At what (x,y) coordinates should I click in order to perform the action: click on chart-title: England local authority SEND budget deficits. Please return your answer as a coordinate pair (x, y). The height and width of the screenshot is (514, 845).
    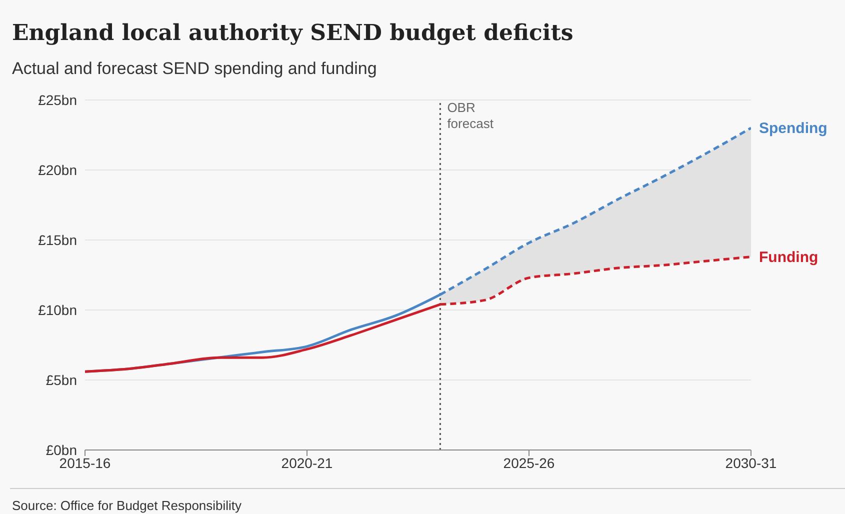
    Looking at the image, I should click on (293, 33).